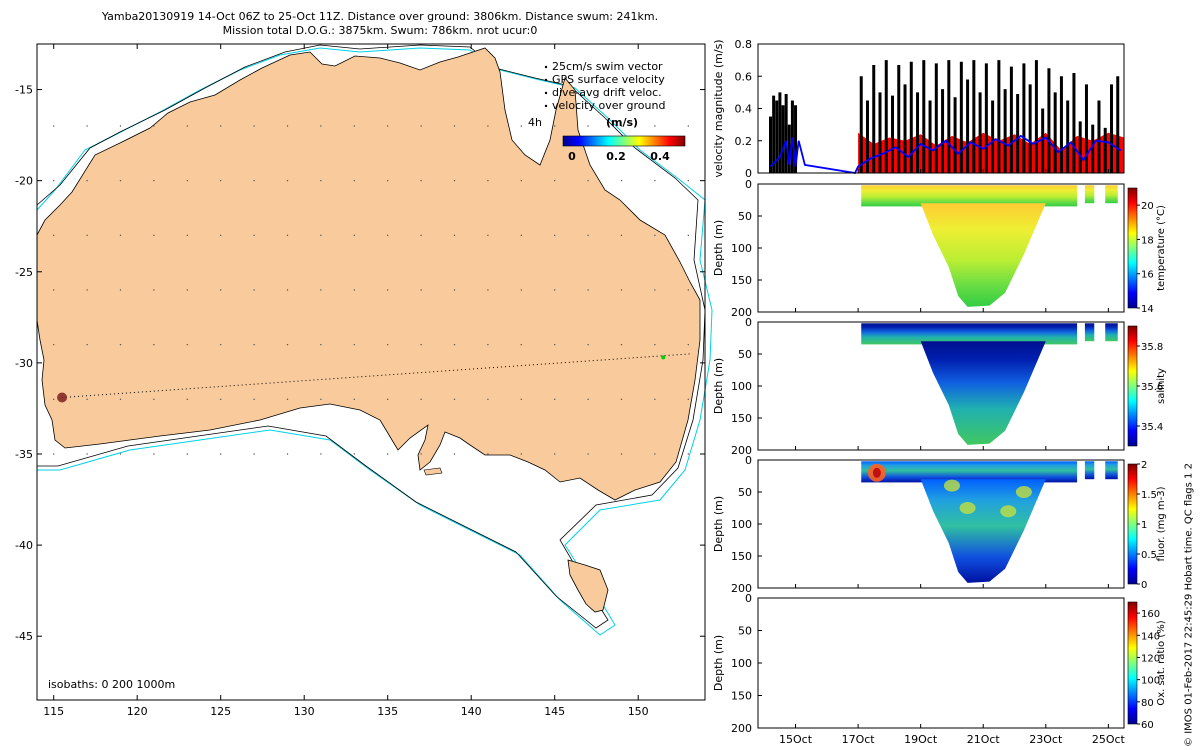 Image resolution: width=1200 pixels, height=750 pixels. Describe the element at coordinates (624, 141) in the screenshot. I see `legend-colorbar` at that location.